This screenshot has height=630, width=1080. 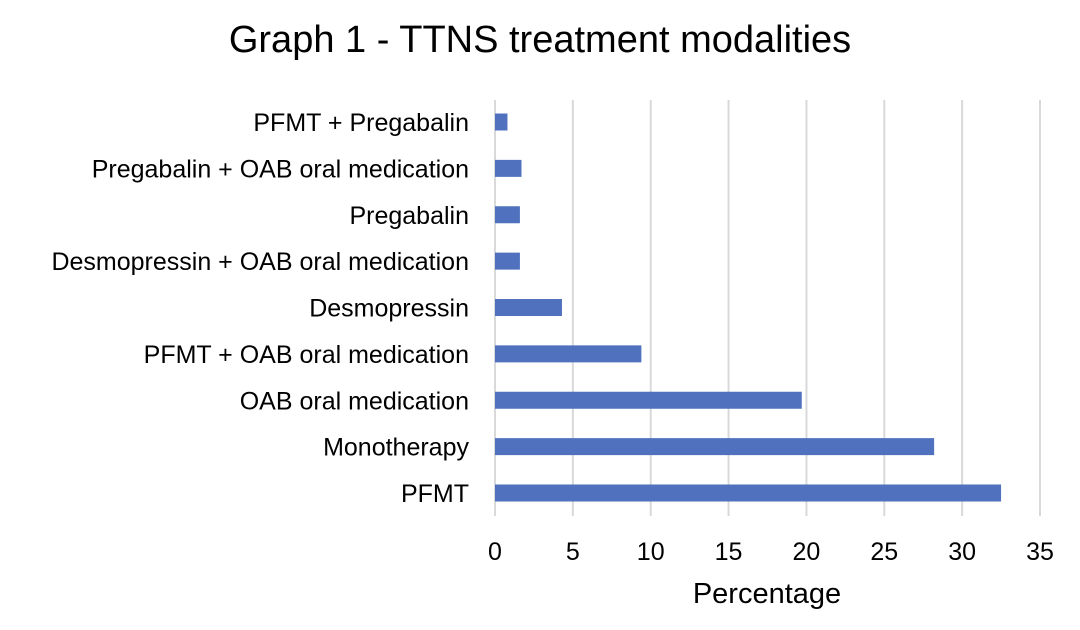 What do you see at coordinates (1040, 552) in the screenshot?
I see `x-tick-label-35: 35` at bounding box center [1040, 552].